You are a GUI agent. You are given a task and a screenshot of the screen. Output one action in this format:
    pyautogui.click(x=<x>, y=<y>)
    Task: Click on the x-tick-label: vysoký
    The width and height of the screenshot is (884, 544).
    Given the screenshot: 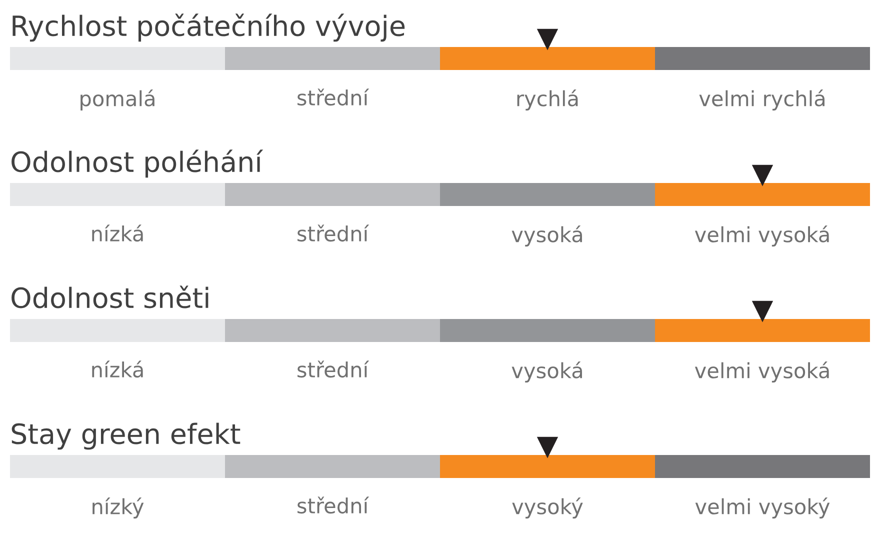 What is the action you would take?
    pyautogui.click(x=547, y=507)
    